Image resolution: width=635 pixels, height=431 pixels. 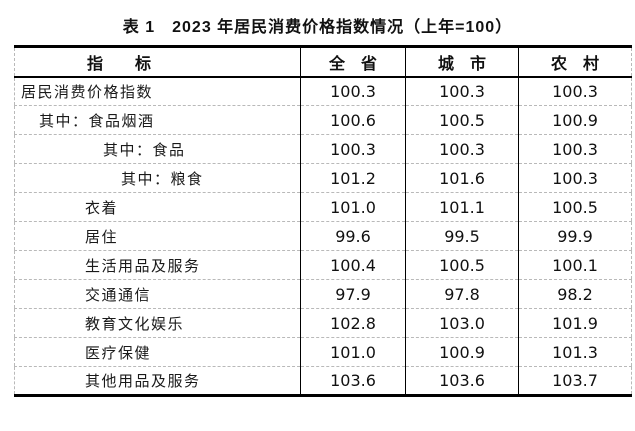 What do you see at coordinates (157, 294) in the screenshot?
I see `row-label: 交通通信` at bounding box center [157, 294].